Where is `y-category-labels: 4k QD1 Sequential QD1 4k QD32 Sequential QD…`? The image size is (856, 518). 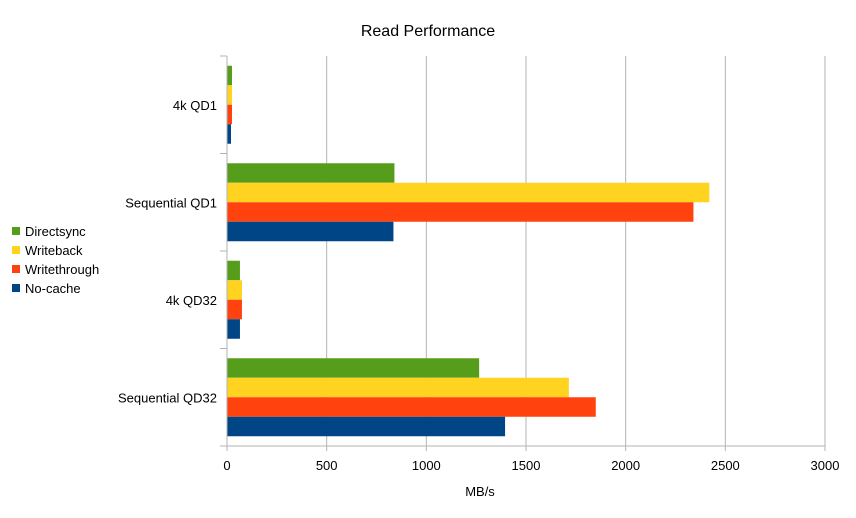 y-category-labels: 4k QD1 Sequential QD1 4k QD32 Sequential QD… is located at coordinates (167, 252).